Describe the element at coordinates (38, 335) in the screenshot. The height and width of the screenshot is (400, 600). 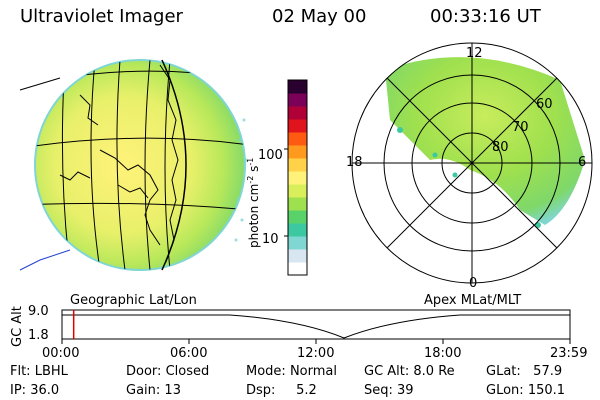
I see `timeline-ytick-bottom: 1.8` at that location.